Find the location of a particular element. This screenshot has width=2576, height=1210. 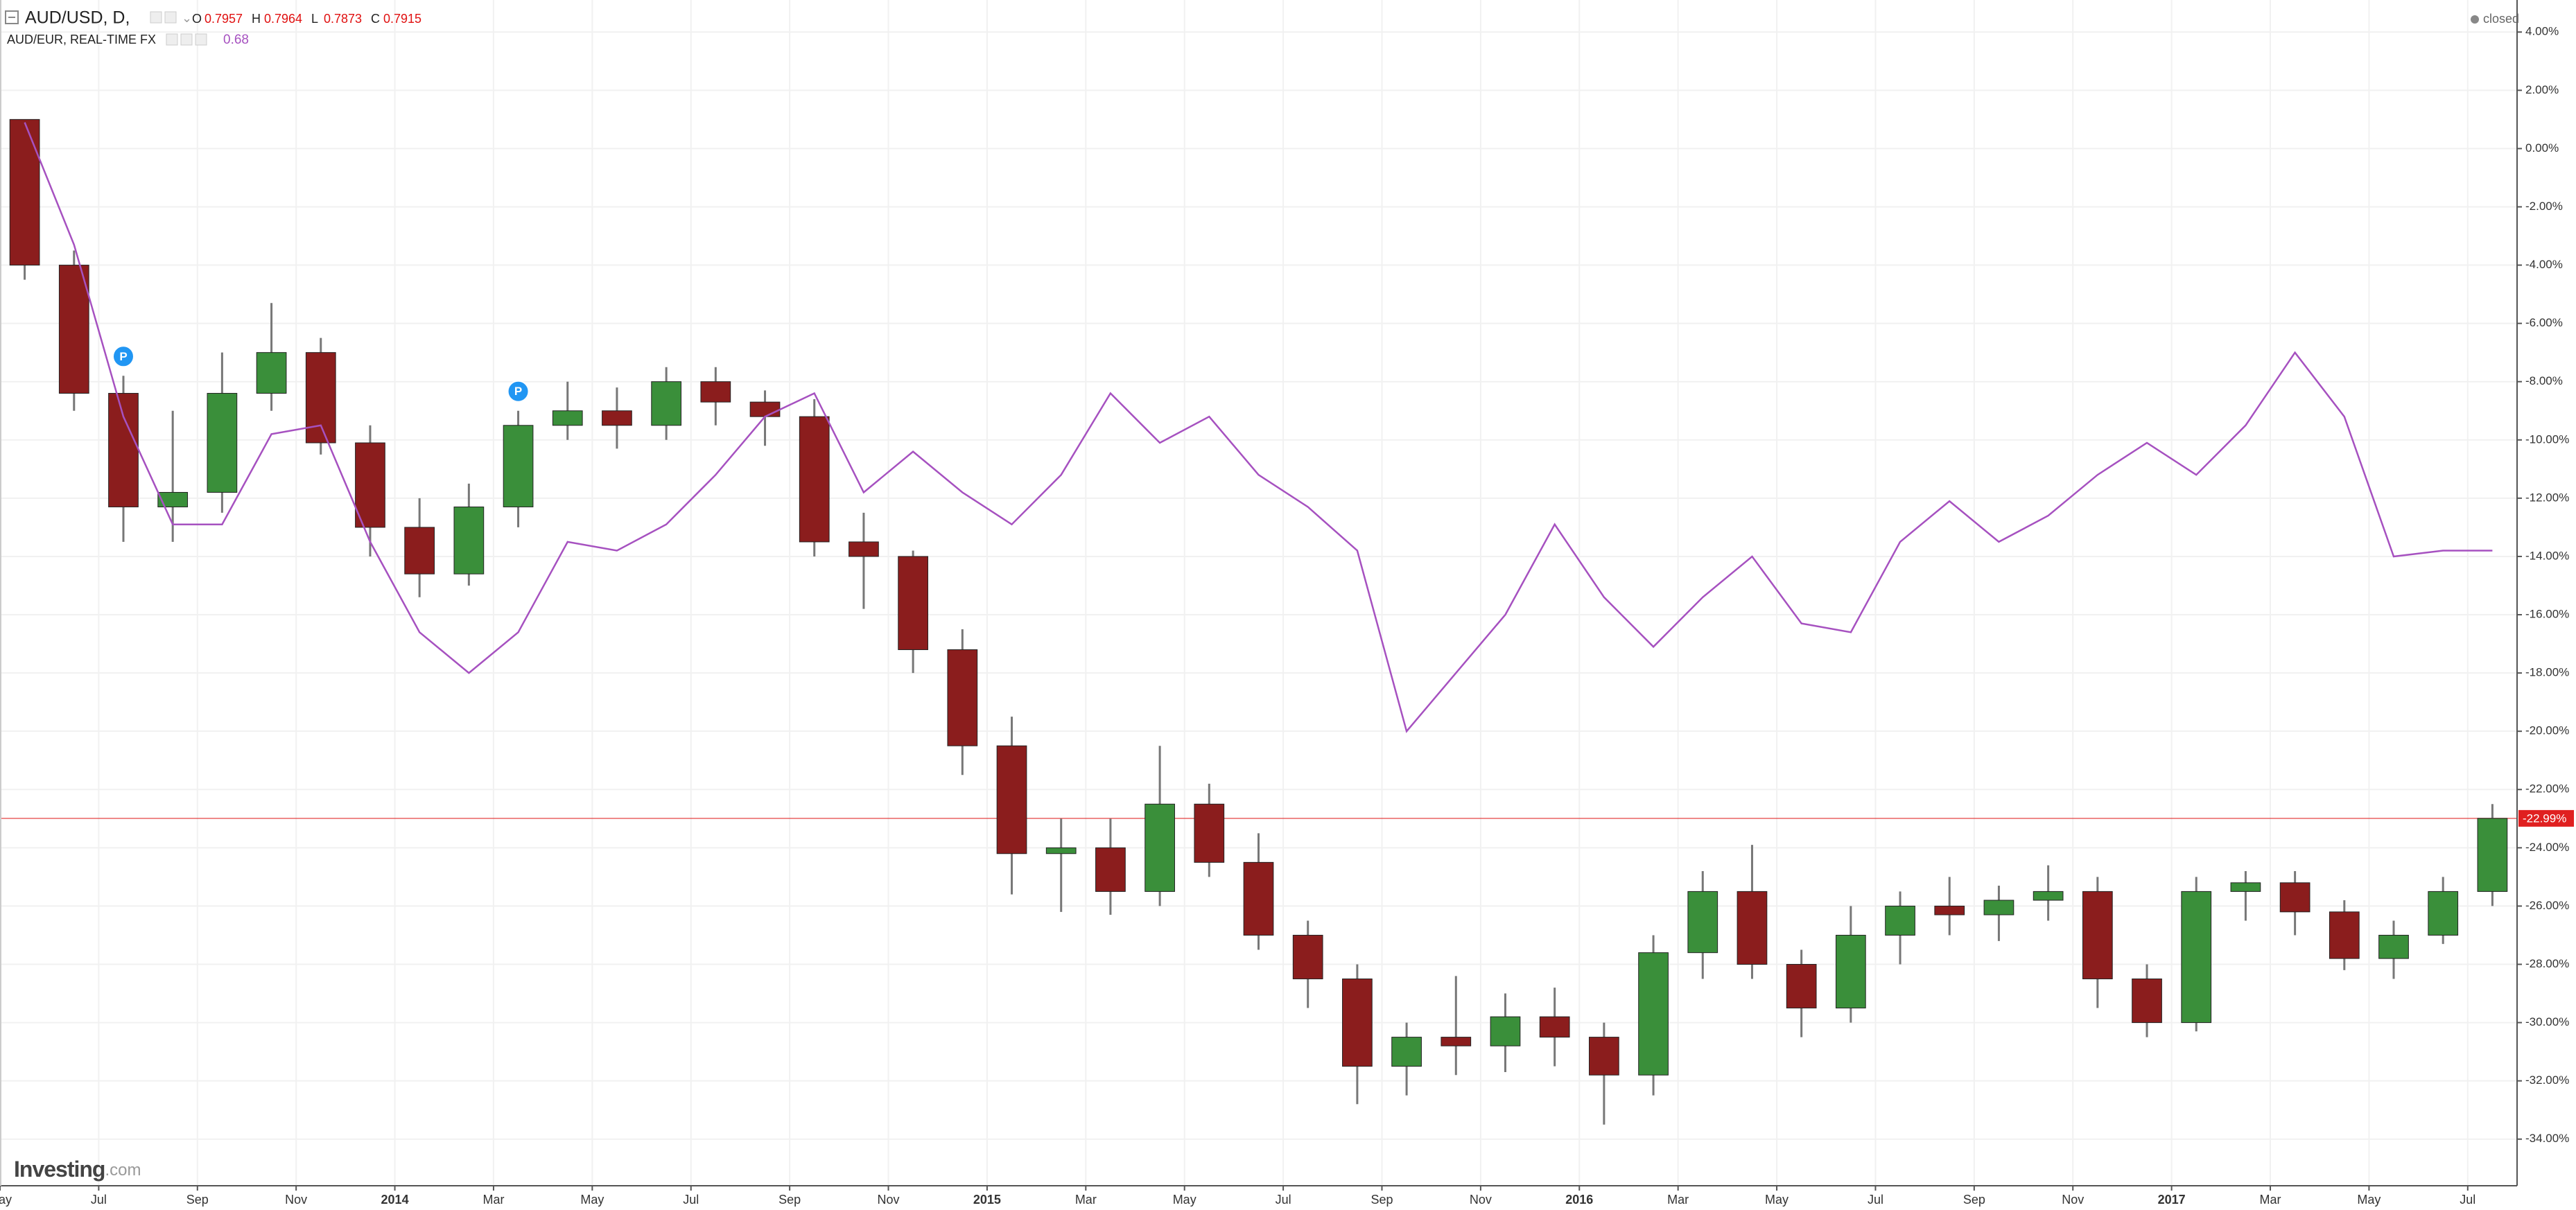

y-tick-label: -20.00% is located at coordinates (2547, 730).